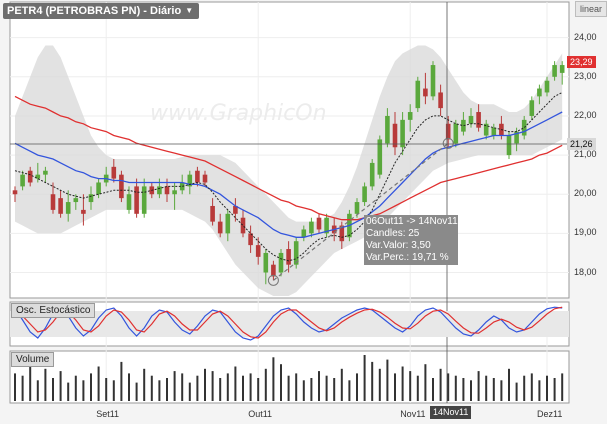 The width and height of the screenshot is (607, 424). What do you see at coordinates (53, 310) in the screenshot?
I see `oscillator-panel-label: Osc. Estocástico` at bounding box center [53, 310].